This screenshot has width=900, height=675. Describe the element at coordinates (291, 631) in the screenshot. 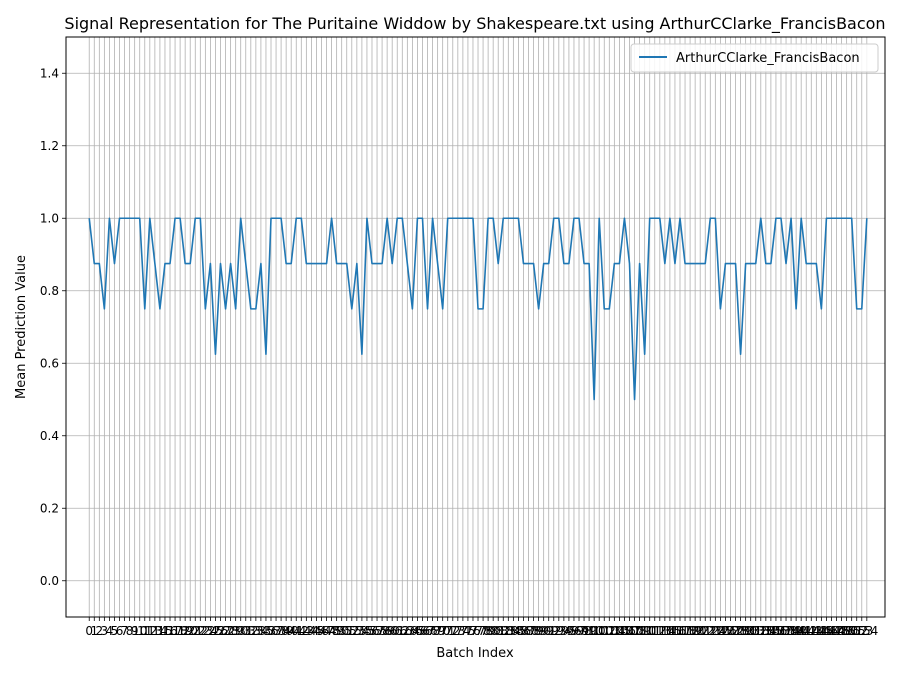

I see `x-tick-label: 40` at that location.